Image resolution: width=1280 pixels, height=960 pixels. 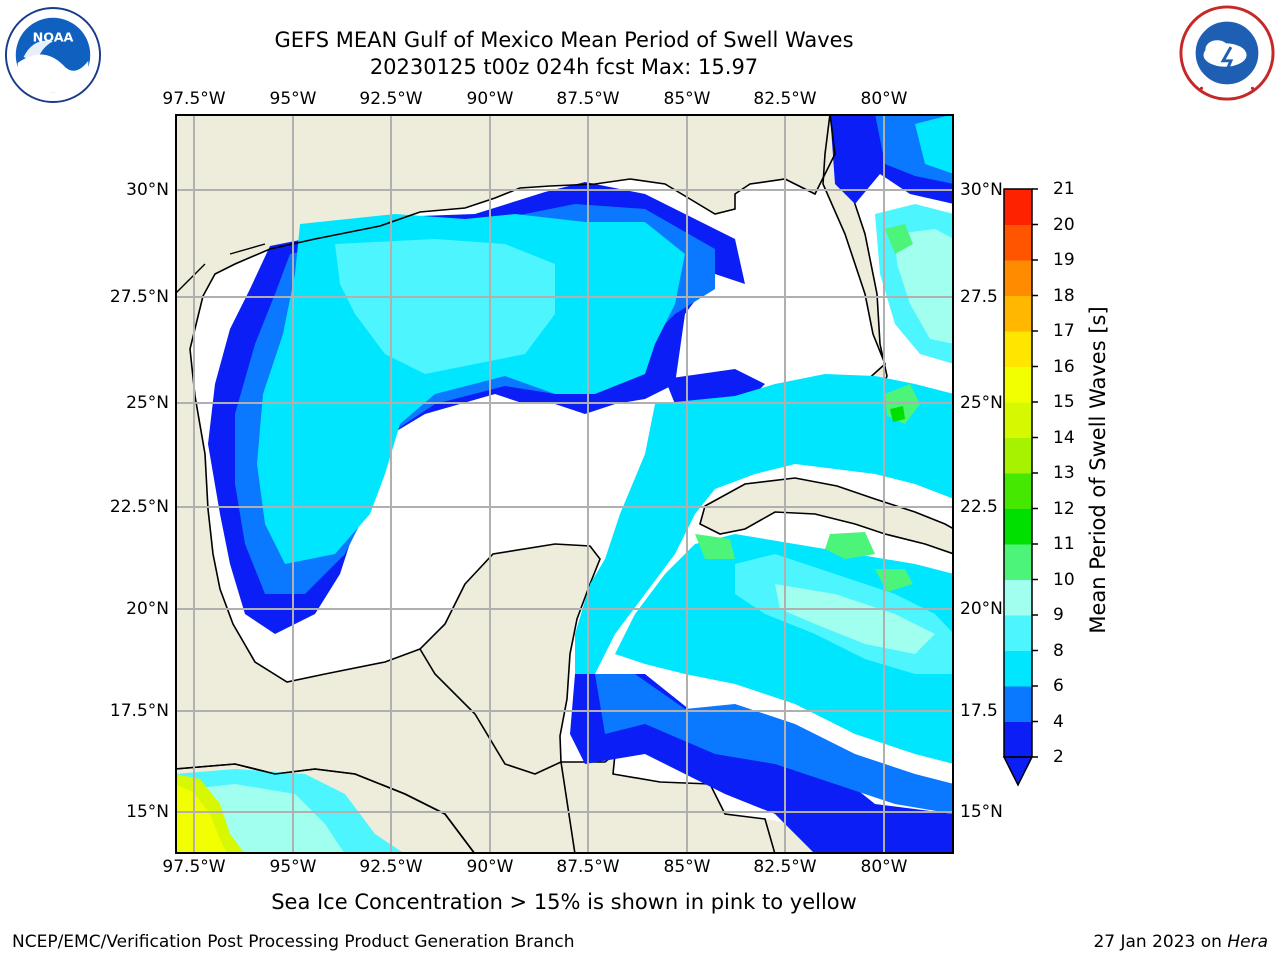 I want to click on lat-label-right: 15°N, so click(x=981, y=812).